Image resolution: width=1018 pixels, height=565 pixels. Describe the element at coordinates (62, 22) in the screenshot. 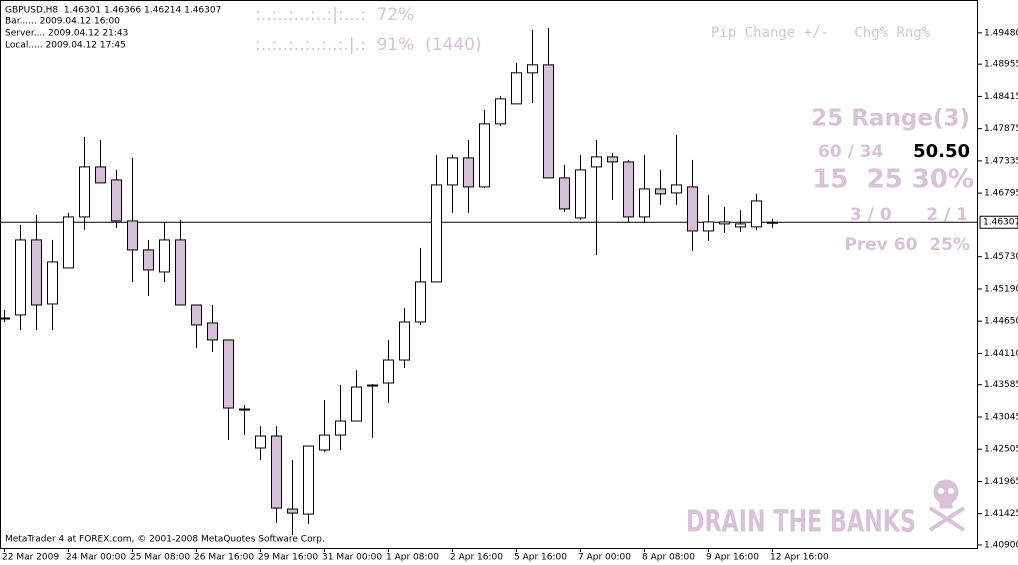

I see `info-line: Bar...... 2009.04.12 16:00` at that location.